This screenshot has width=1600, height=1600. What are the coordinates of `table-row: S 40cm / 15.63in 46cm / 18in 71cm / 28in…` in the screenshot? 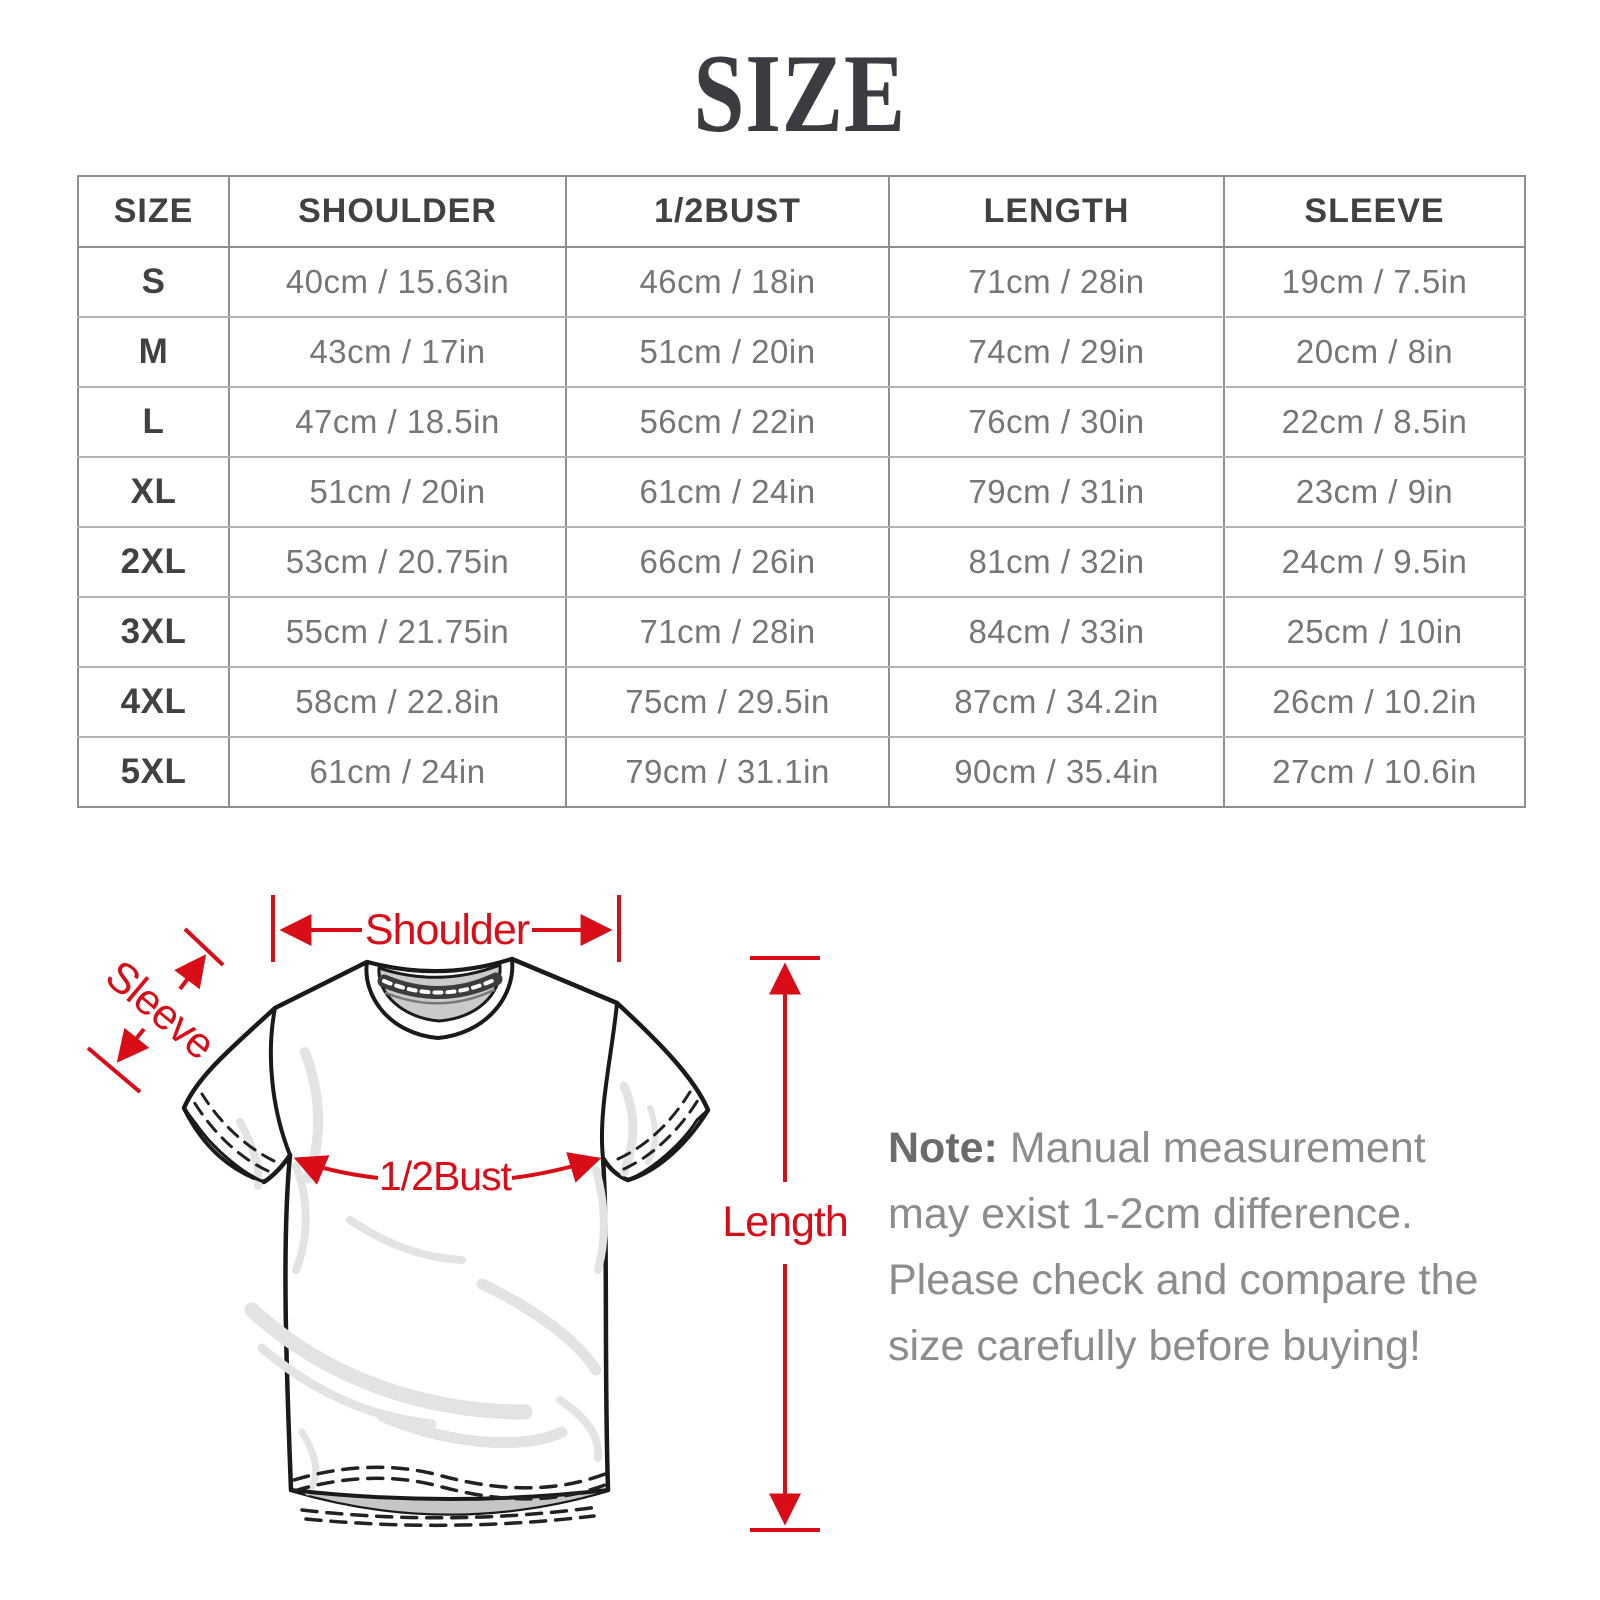 It's located at (801, 282).